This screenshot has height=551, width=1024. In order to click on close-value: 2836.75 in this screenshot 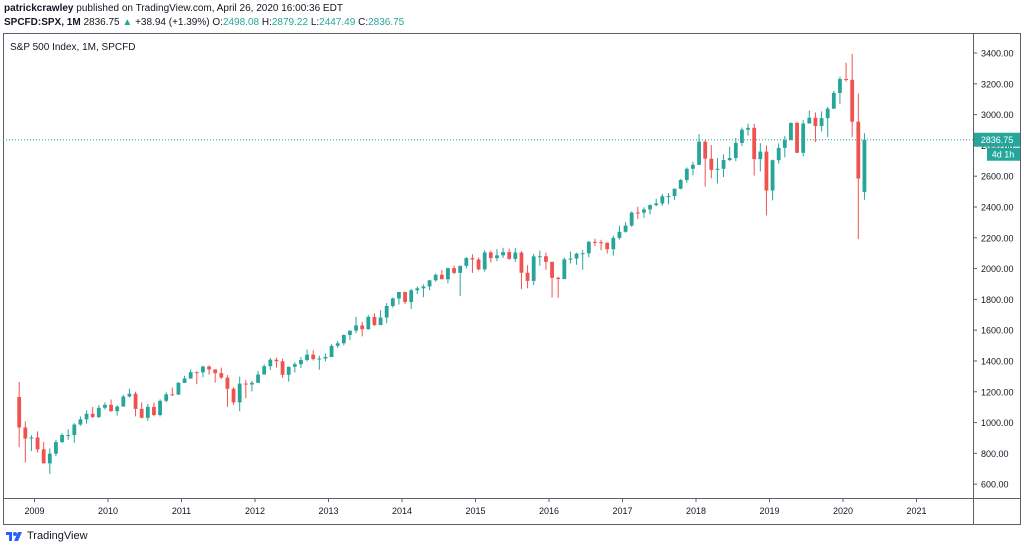, I will do `click(386, 22)`.